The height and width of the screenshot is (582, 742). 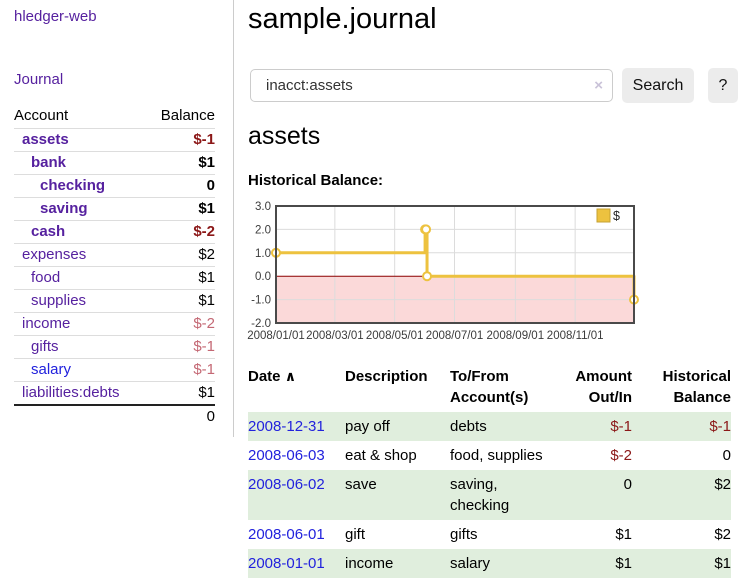 What do you see at coordinates (286, 426) in the screenshot?
I see `transaction-date-link: 2008-12-31` at bounding box center [286, 426].